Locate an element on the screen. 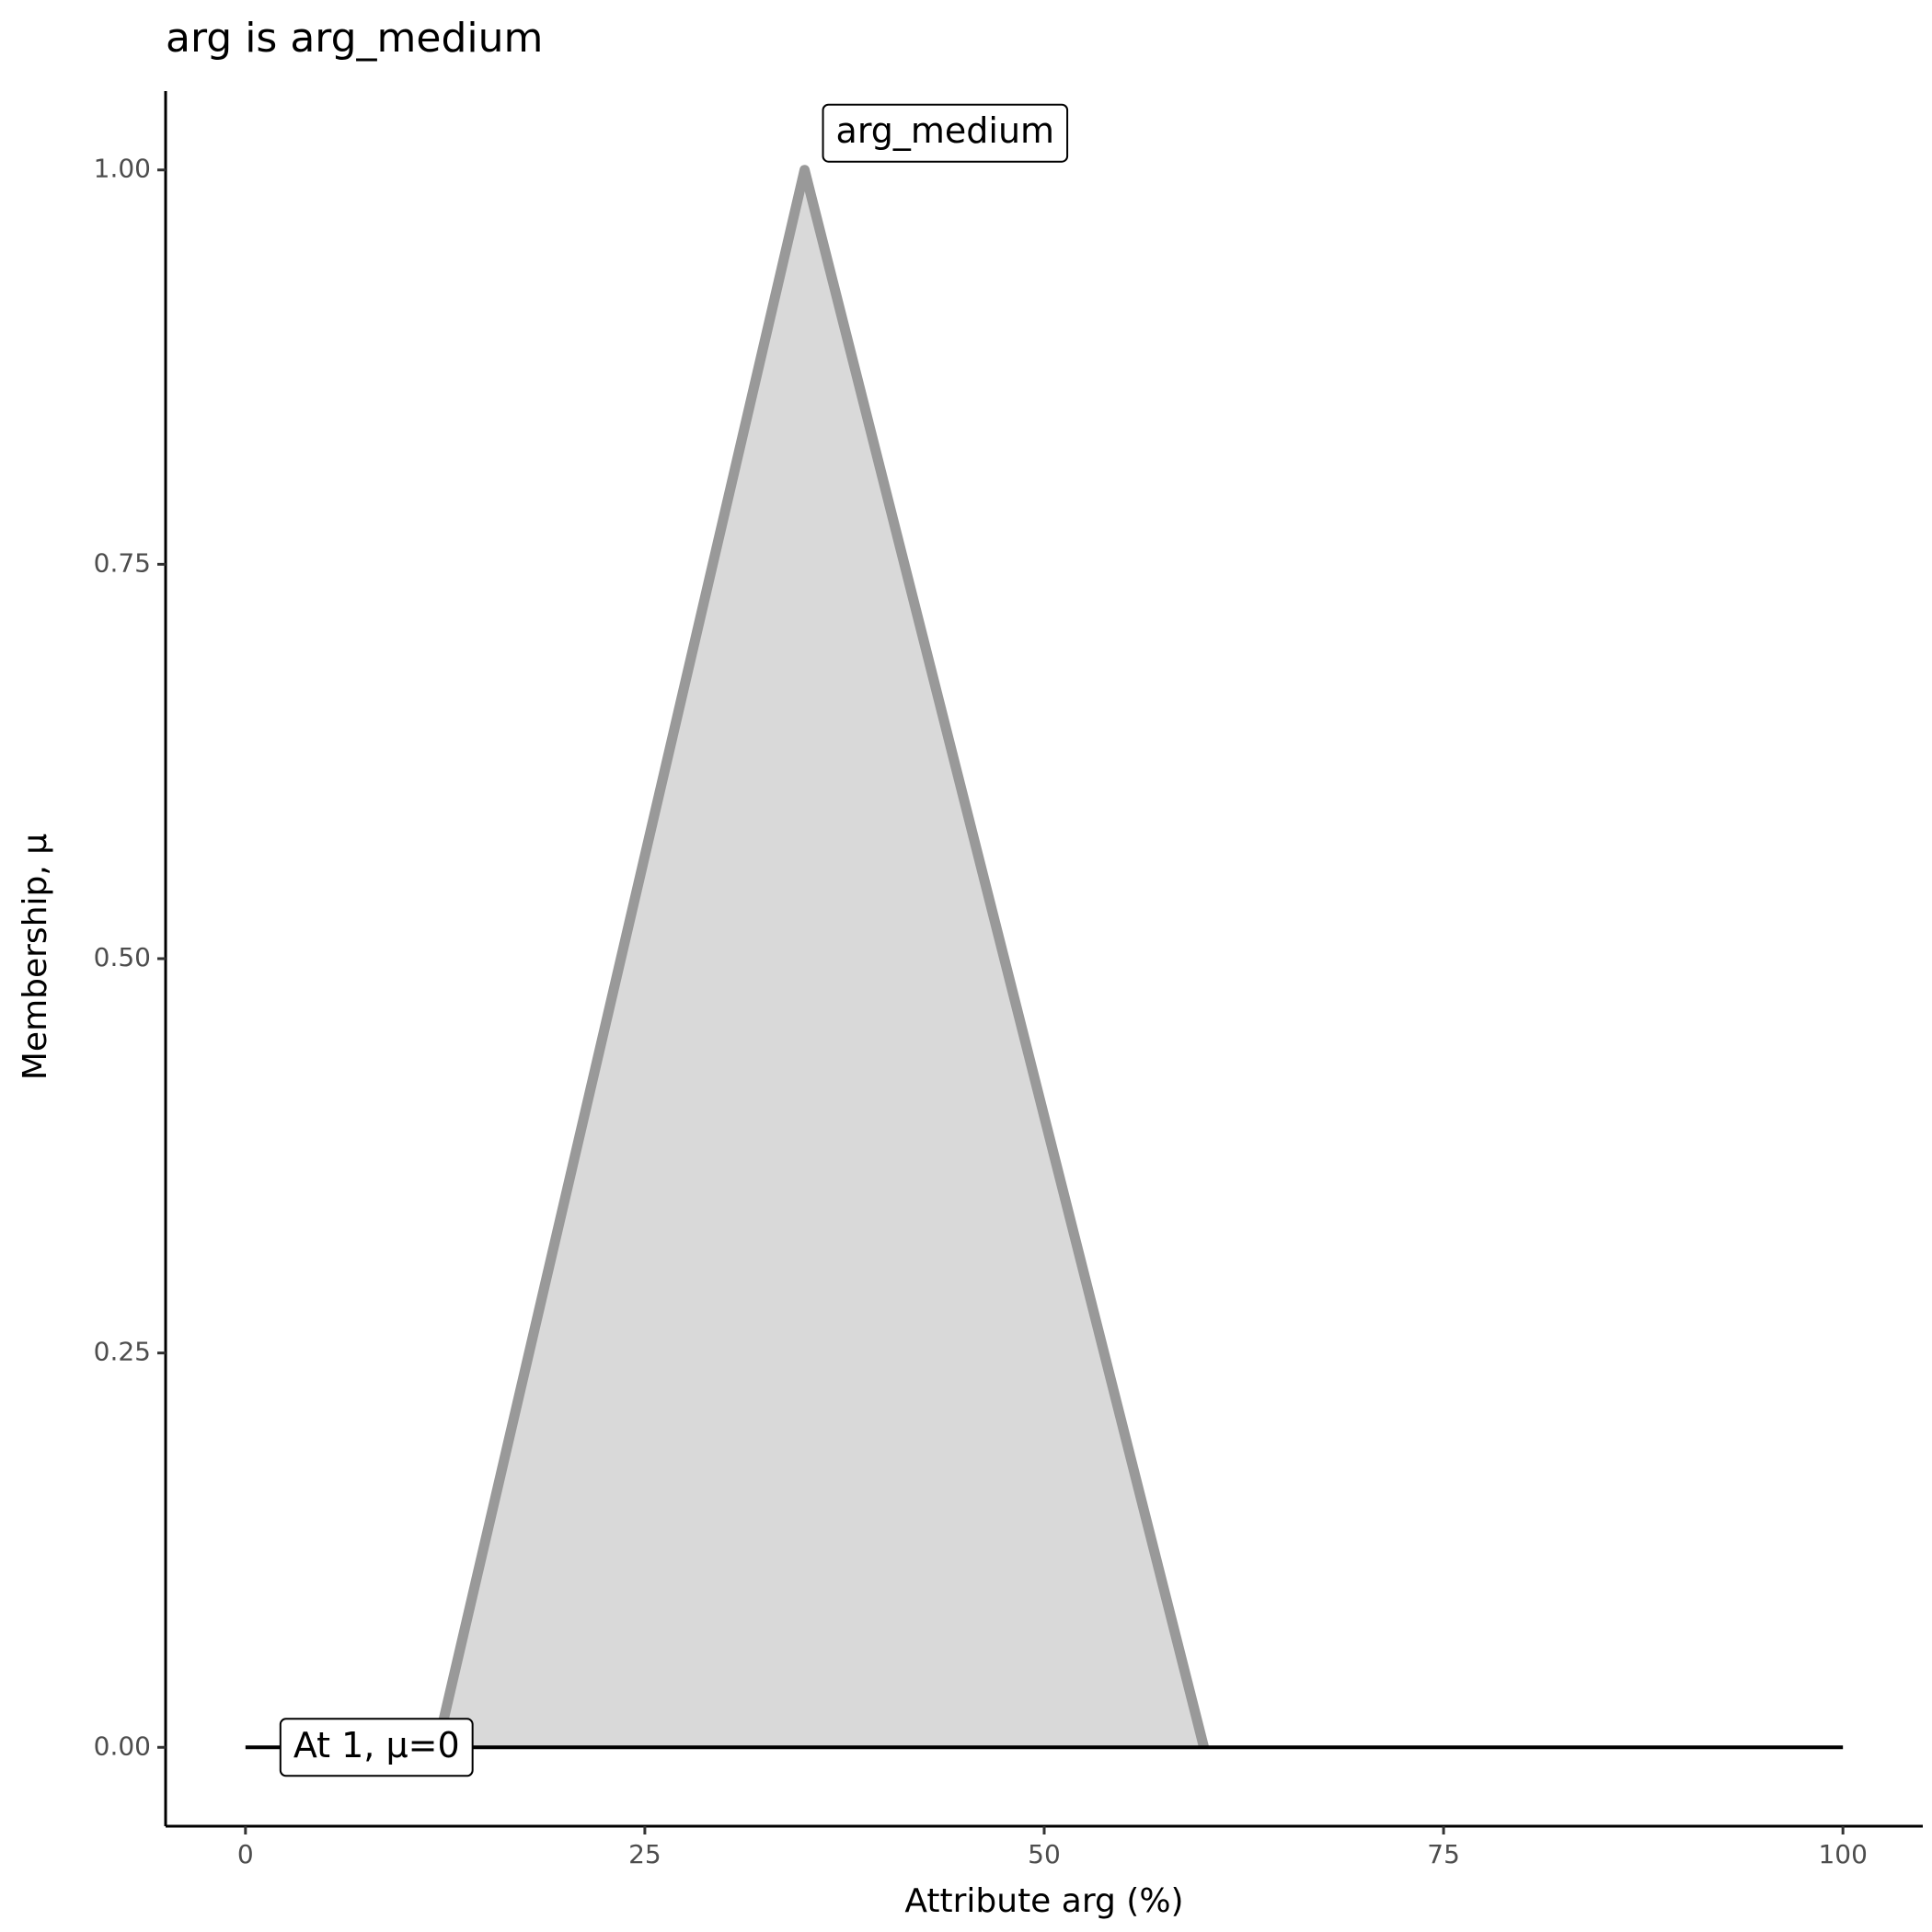 Image resolution: width=1932 pixels, height=1932 pixels. y-tick-label: 0.75 is located at coordinates (122, 562).